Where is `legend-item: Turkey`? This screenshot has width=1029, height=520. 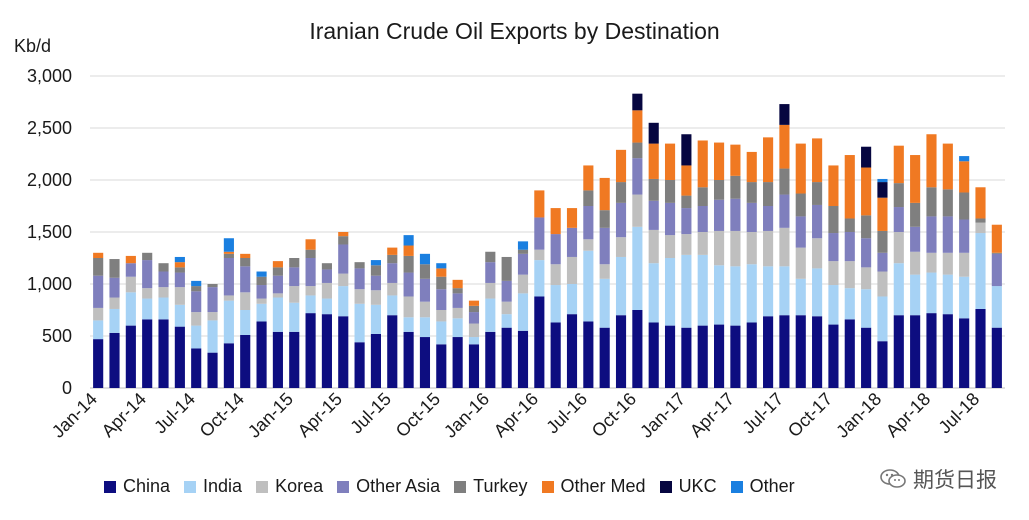 legend-item: Turkey is located at coordinates (491, 486).